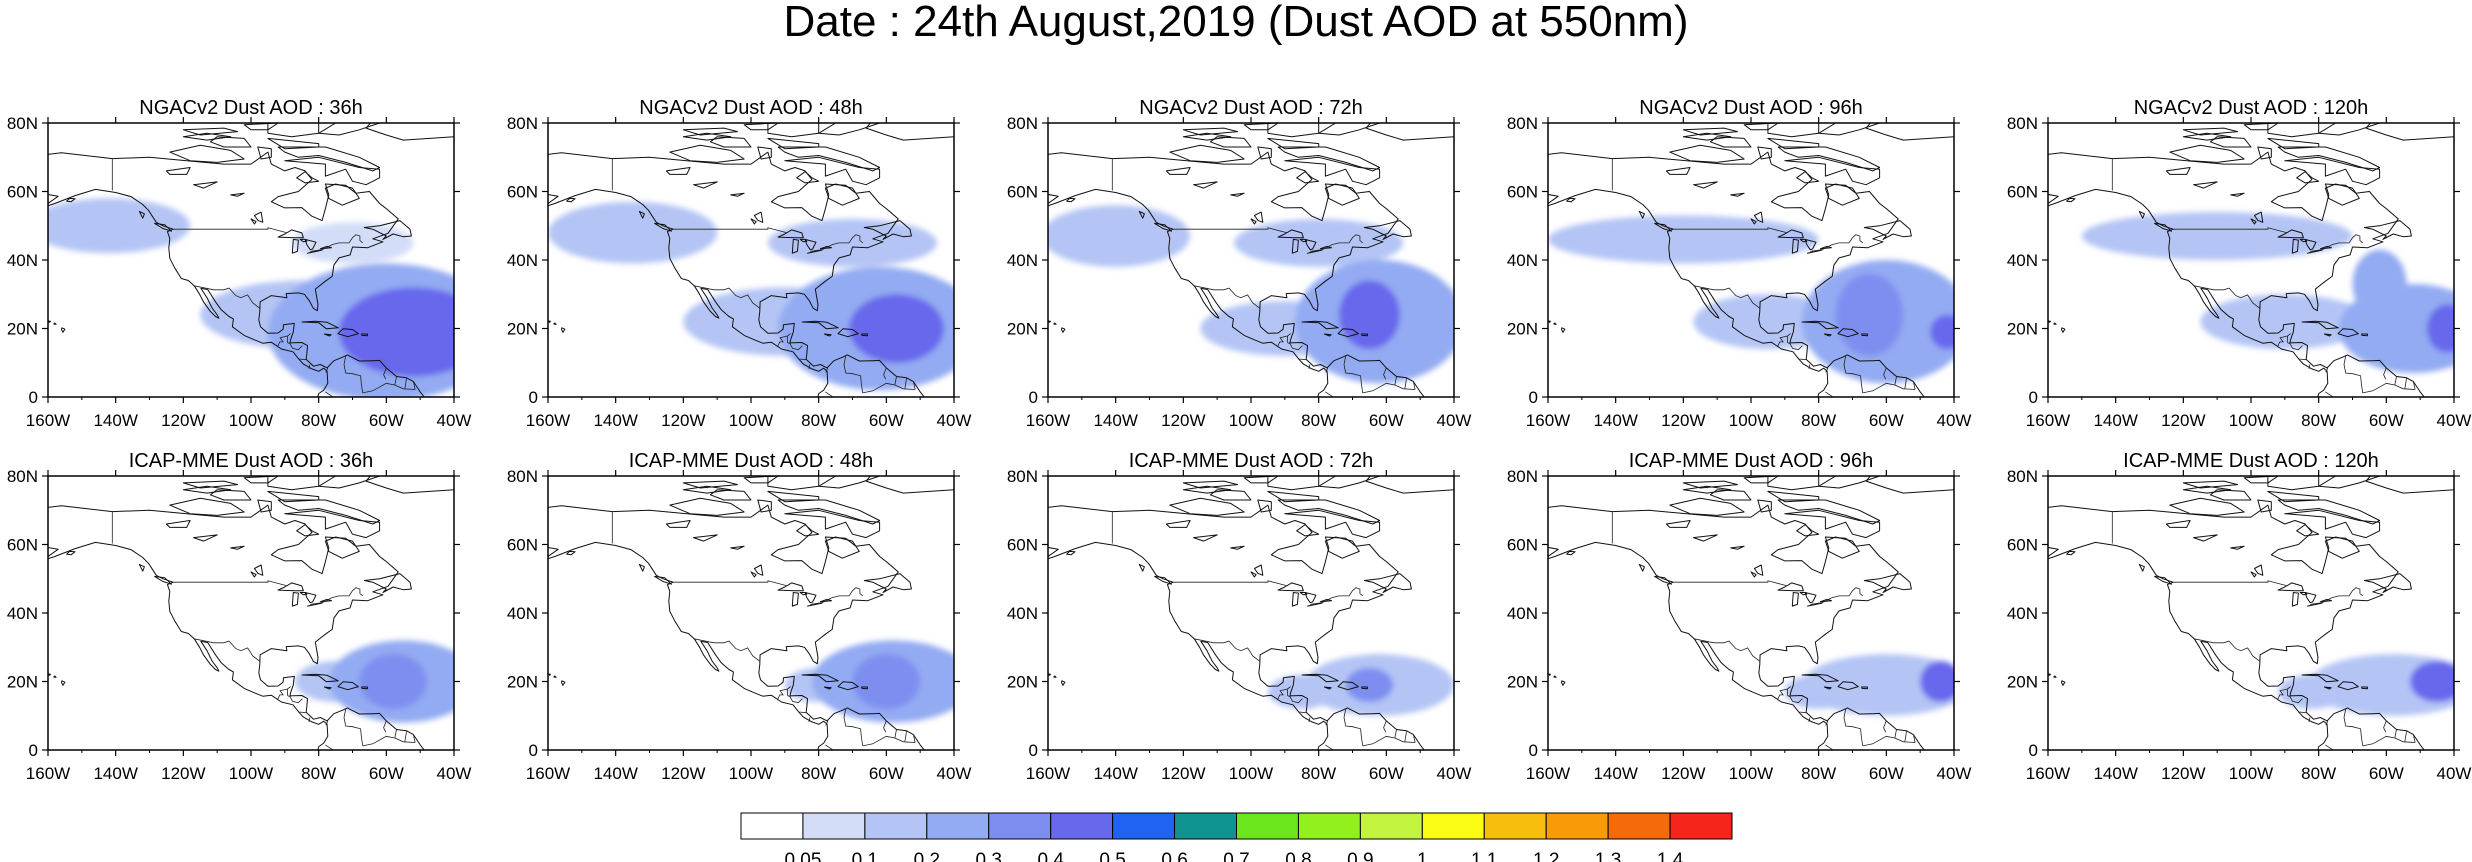 The image size is (2472, 862). Describe the element at coordinates (1050, 856) in the screenshot. I see `colorbar-label: 0.4` at that location.